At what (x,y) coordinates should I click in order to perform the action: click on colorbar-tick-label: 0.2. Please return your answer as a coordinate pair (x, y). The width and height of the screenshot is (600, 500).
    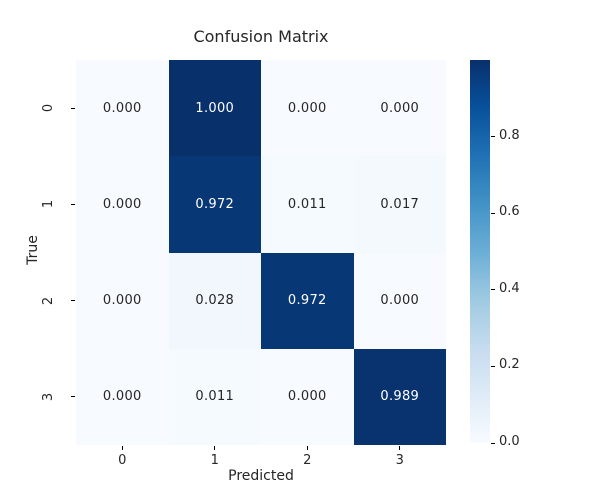
    Looking at the image, I should click on (509, 365).